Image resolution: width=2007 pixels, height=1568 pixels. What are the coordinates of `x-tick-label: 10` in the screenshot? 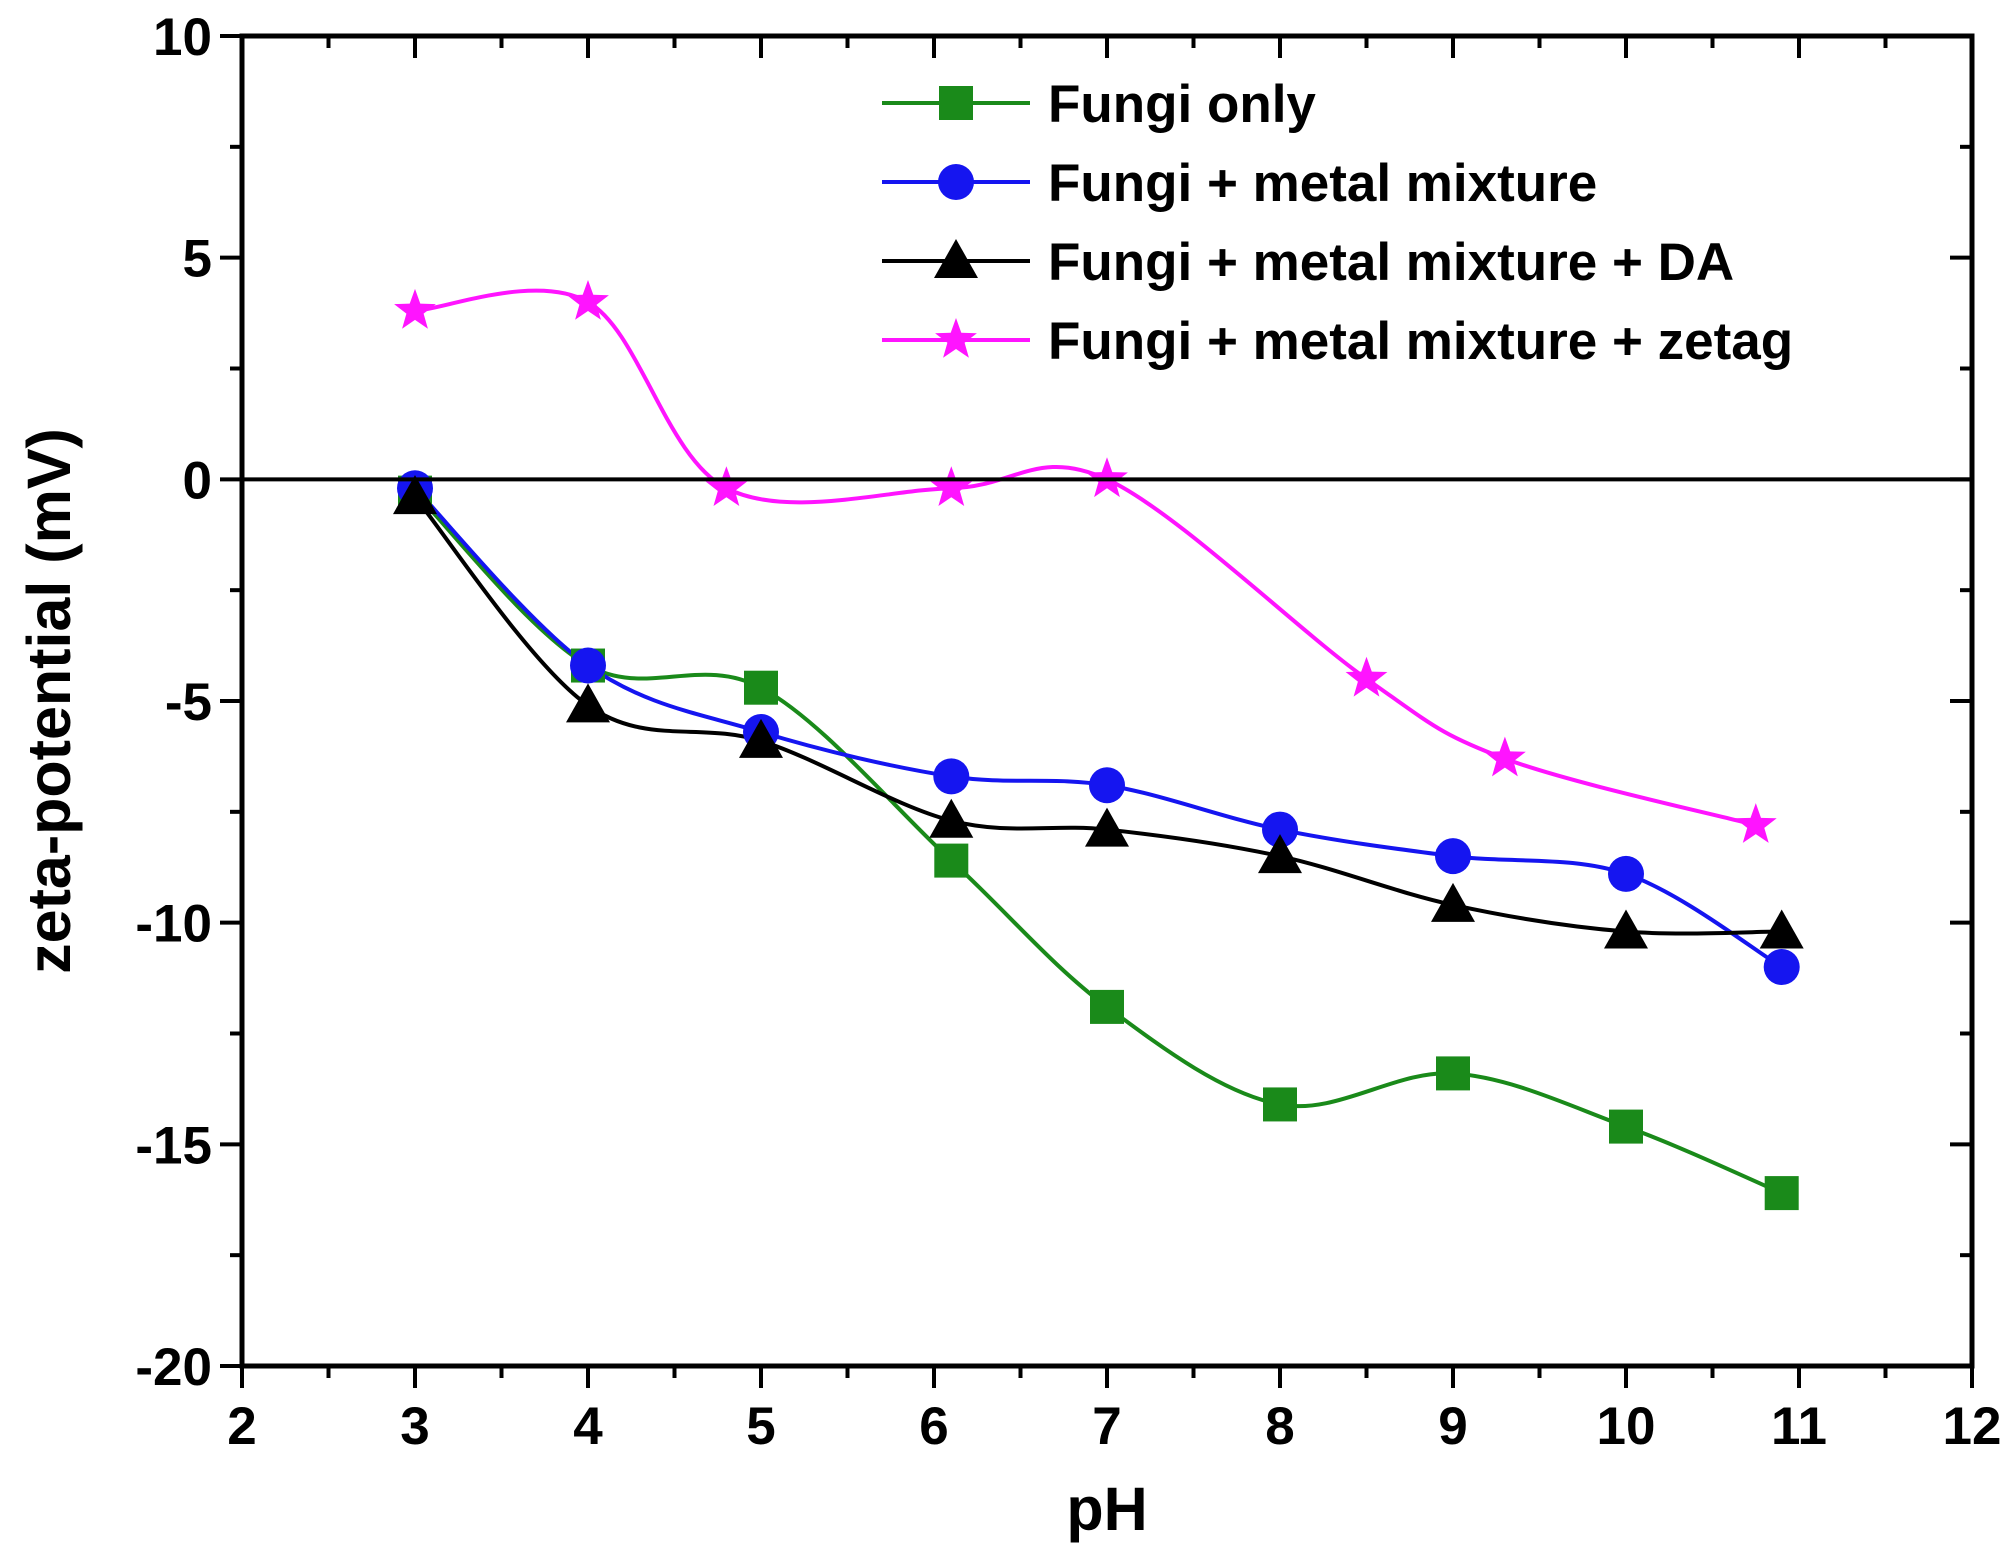 It's located at (1626, 1426).